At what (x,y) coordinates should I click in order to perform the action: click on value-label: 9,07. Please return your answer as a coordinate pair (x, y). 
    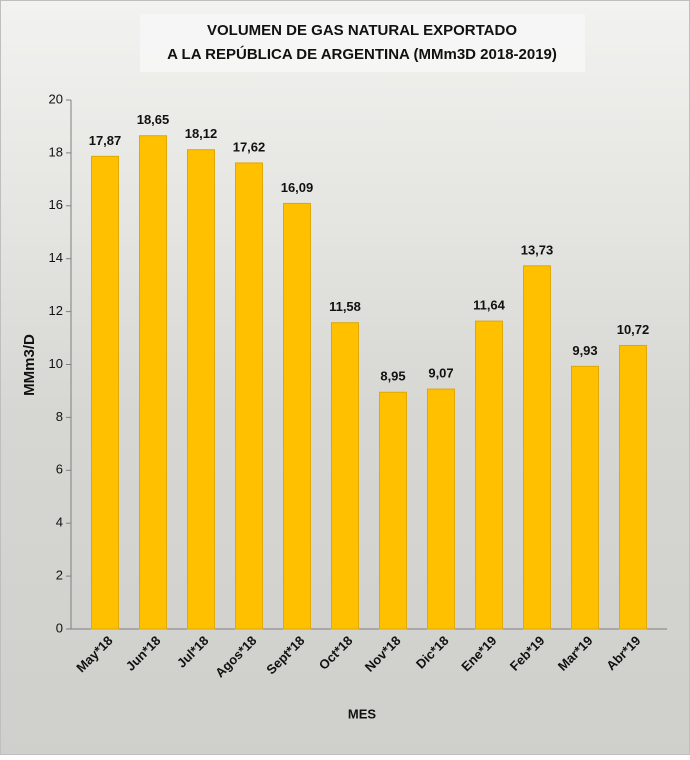
    Looking at the image, I should click on (440, 373).